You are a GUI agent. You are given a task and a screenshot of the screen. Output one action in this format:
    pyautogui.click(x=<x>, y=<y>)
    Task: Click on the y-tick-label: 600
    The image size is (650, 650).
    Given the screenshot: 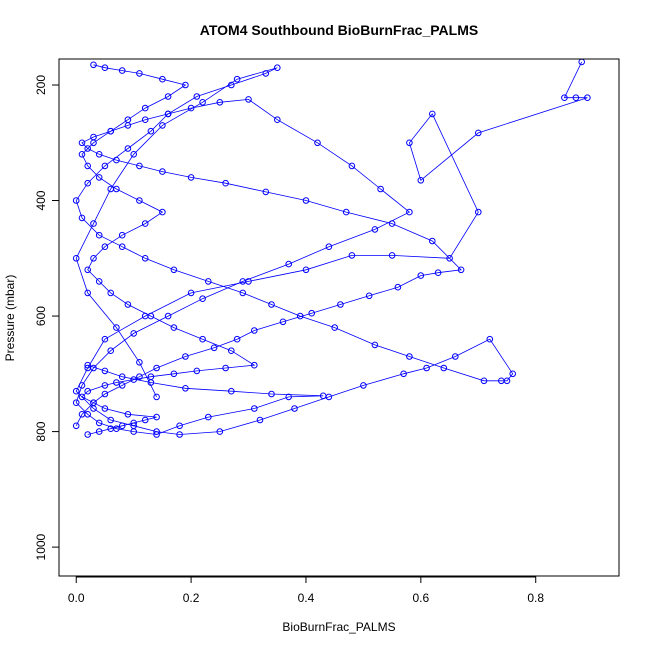 What is the action you would take?
    pyautogui.click(x=41, y=316)
    